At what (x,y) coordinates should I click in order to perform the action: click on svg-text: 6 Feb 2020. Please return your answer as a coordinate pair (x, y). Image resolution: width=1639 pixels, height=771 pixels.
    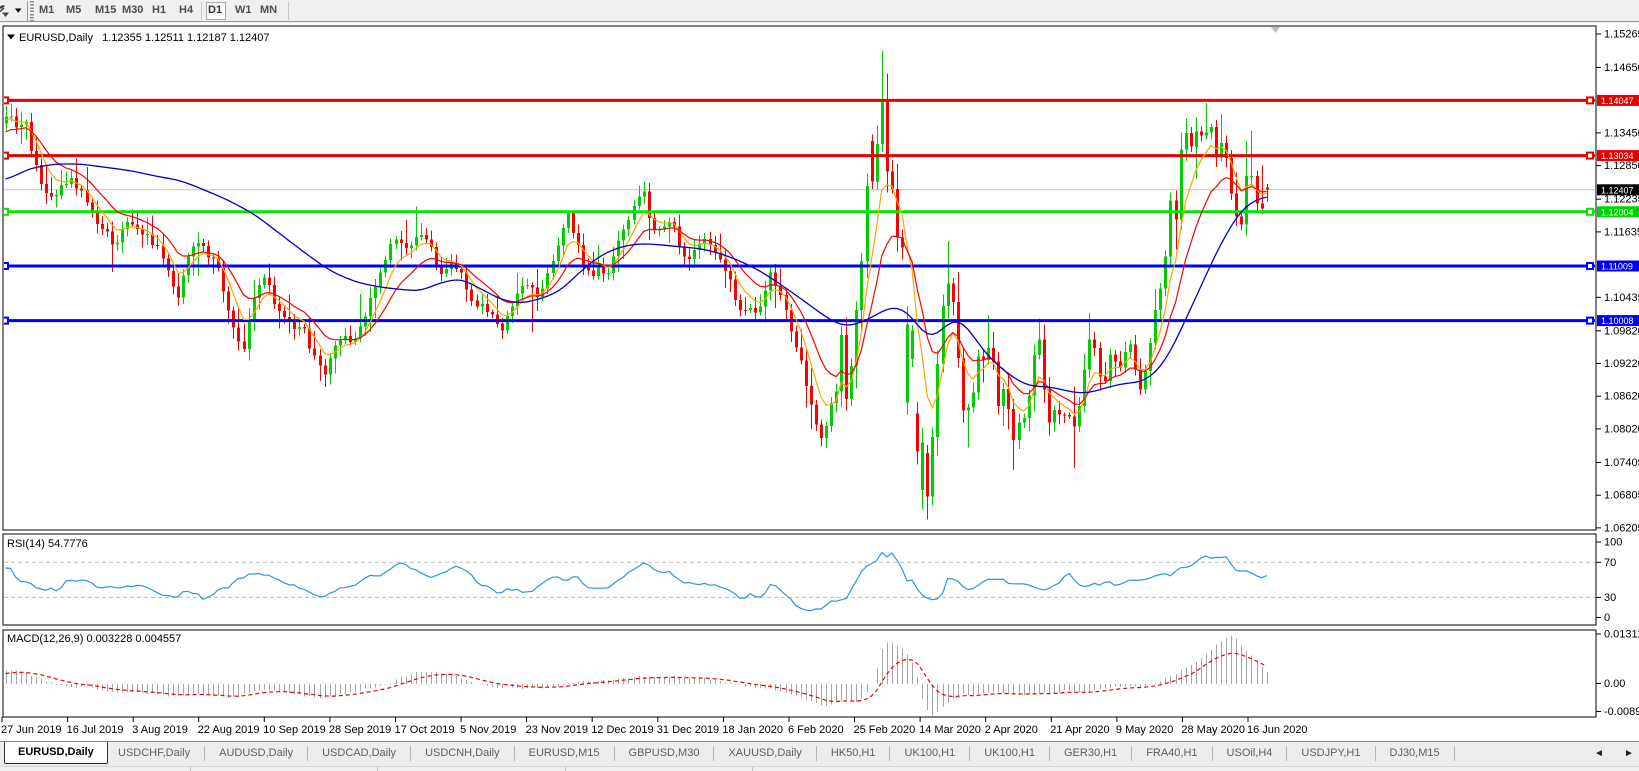
    Looking at the image, I should click on (816, 730).